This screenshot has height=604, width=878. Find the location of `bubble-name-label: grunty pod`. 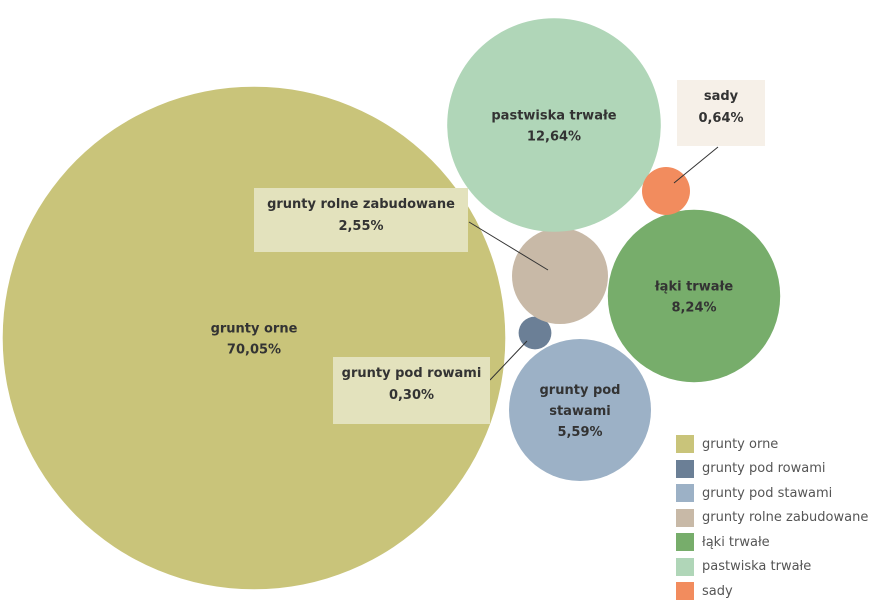

bubble-name-label: grunty pod is located at coordinates (580, 390).